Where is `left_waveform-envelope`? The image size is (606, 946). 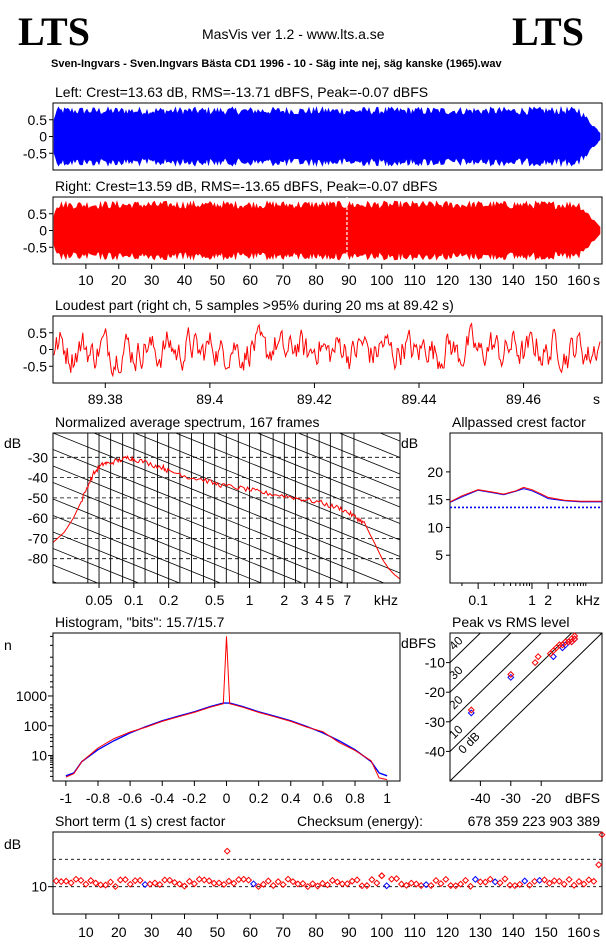 left_waveform-envelope is located at coordinates (327, 136).